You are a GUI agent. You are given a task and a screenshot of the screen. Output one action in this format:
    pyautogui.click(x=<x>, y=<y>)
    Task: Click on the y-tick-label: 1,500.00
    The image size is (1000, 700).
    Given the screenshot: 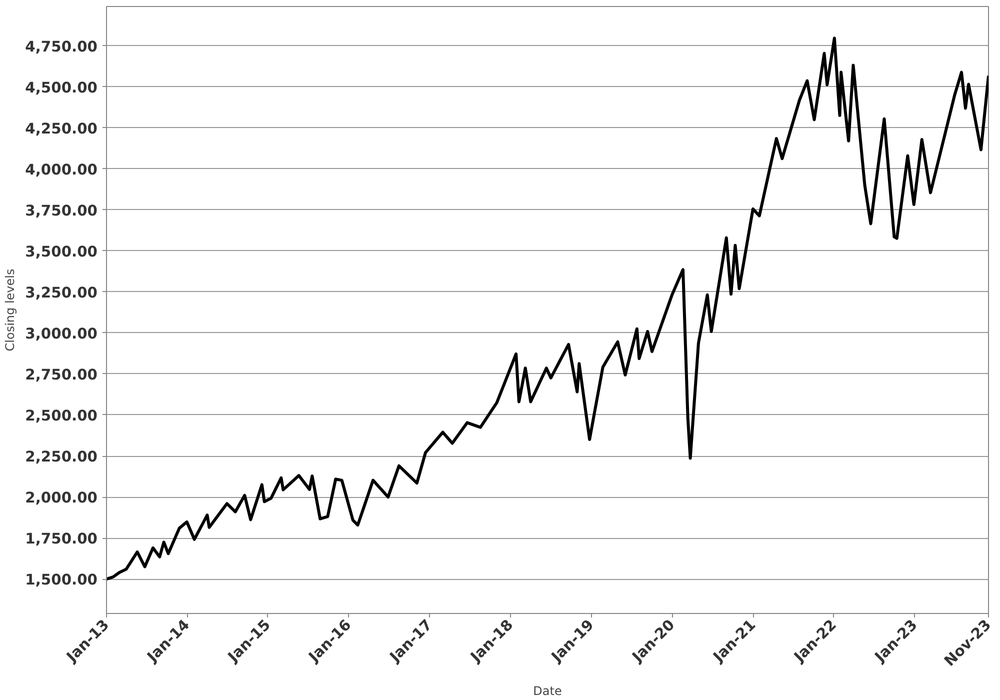 What is the action you would take?
    pyautogui.click(x=61, y=580)
    